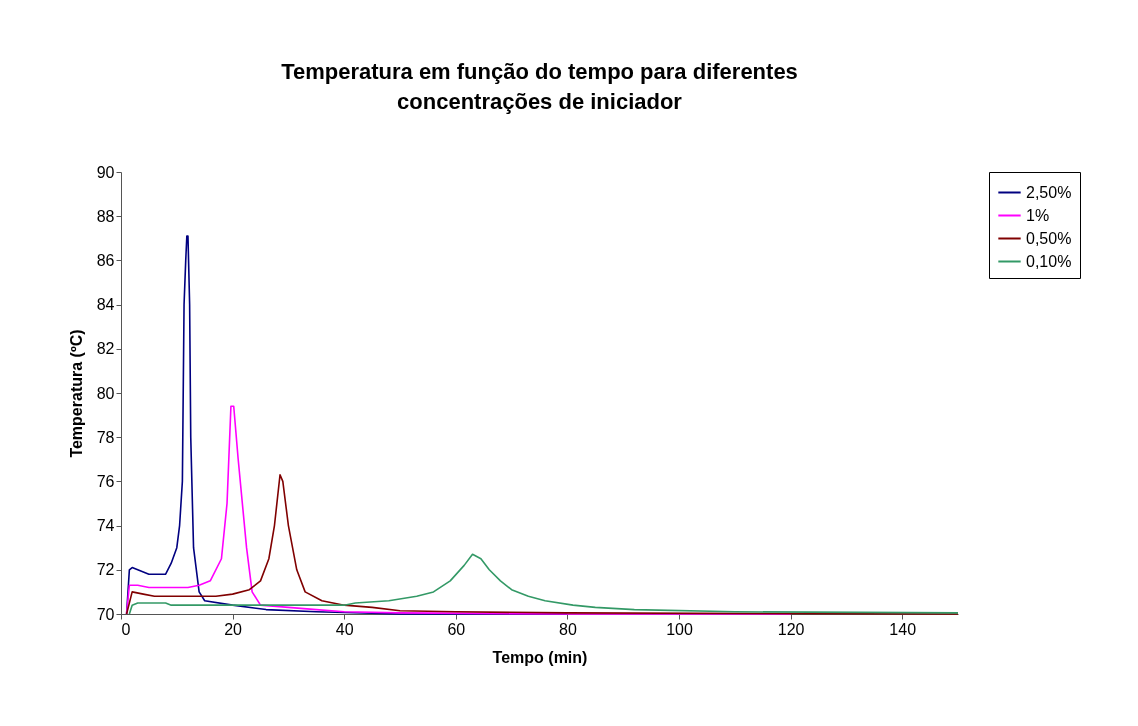 This screenshot has width=1138, height=726. I want to click on legend-label: 0,10%, so click(1049, 261).